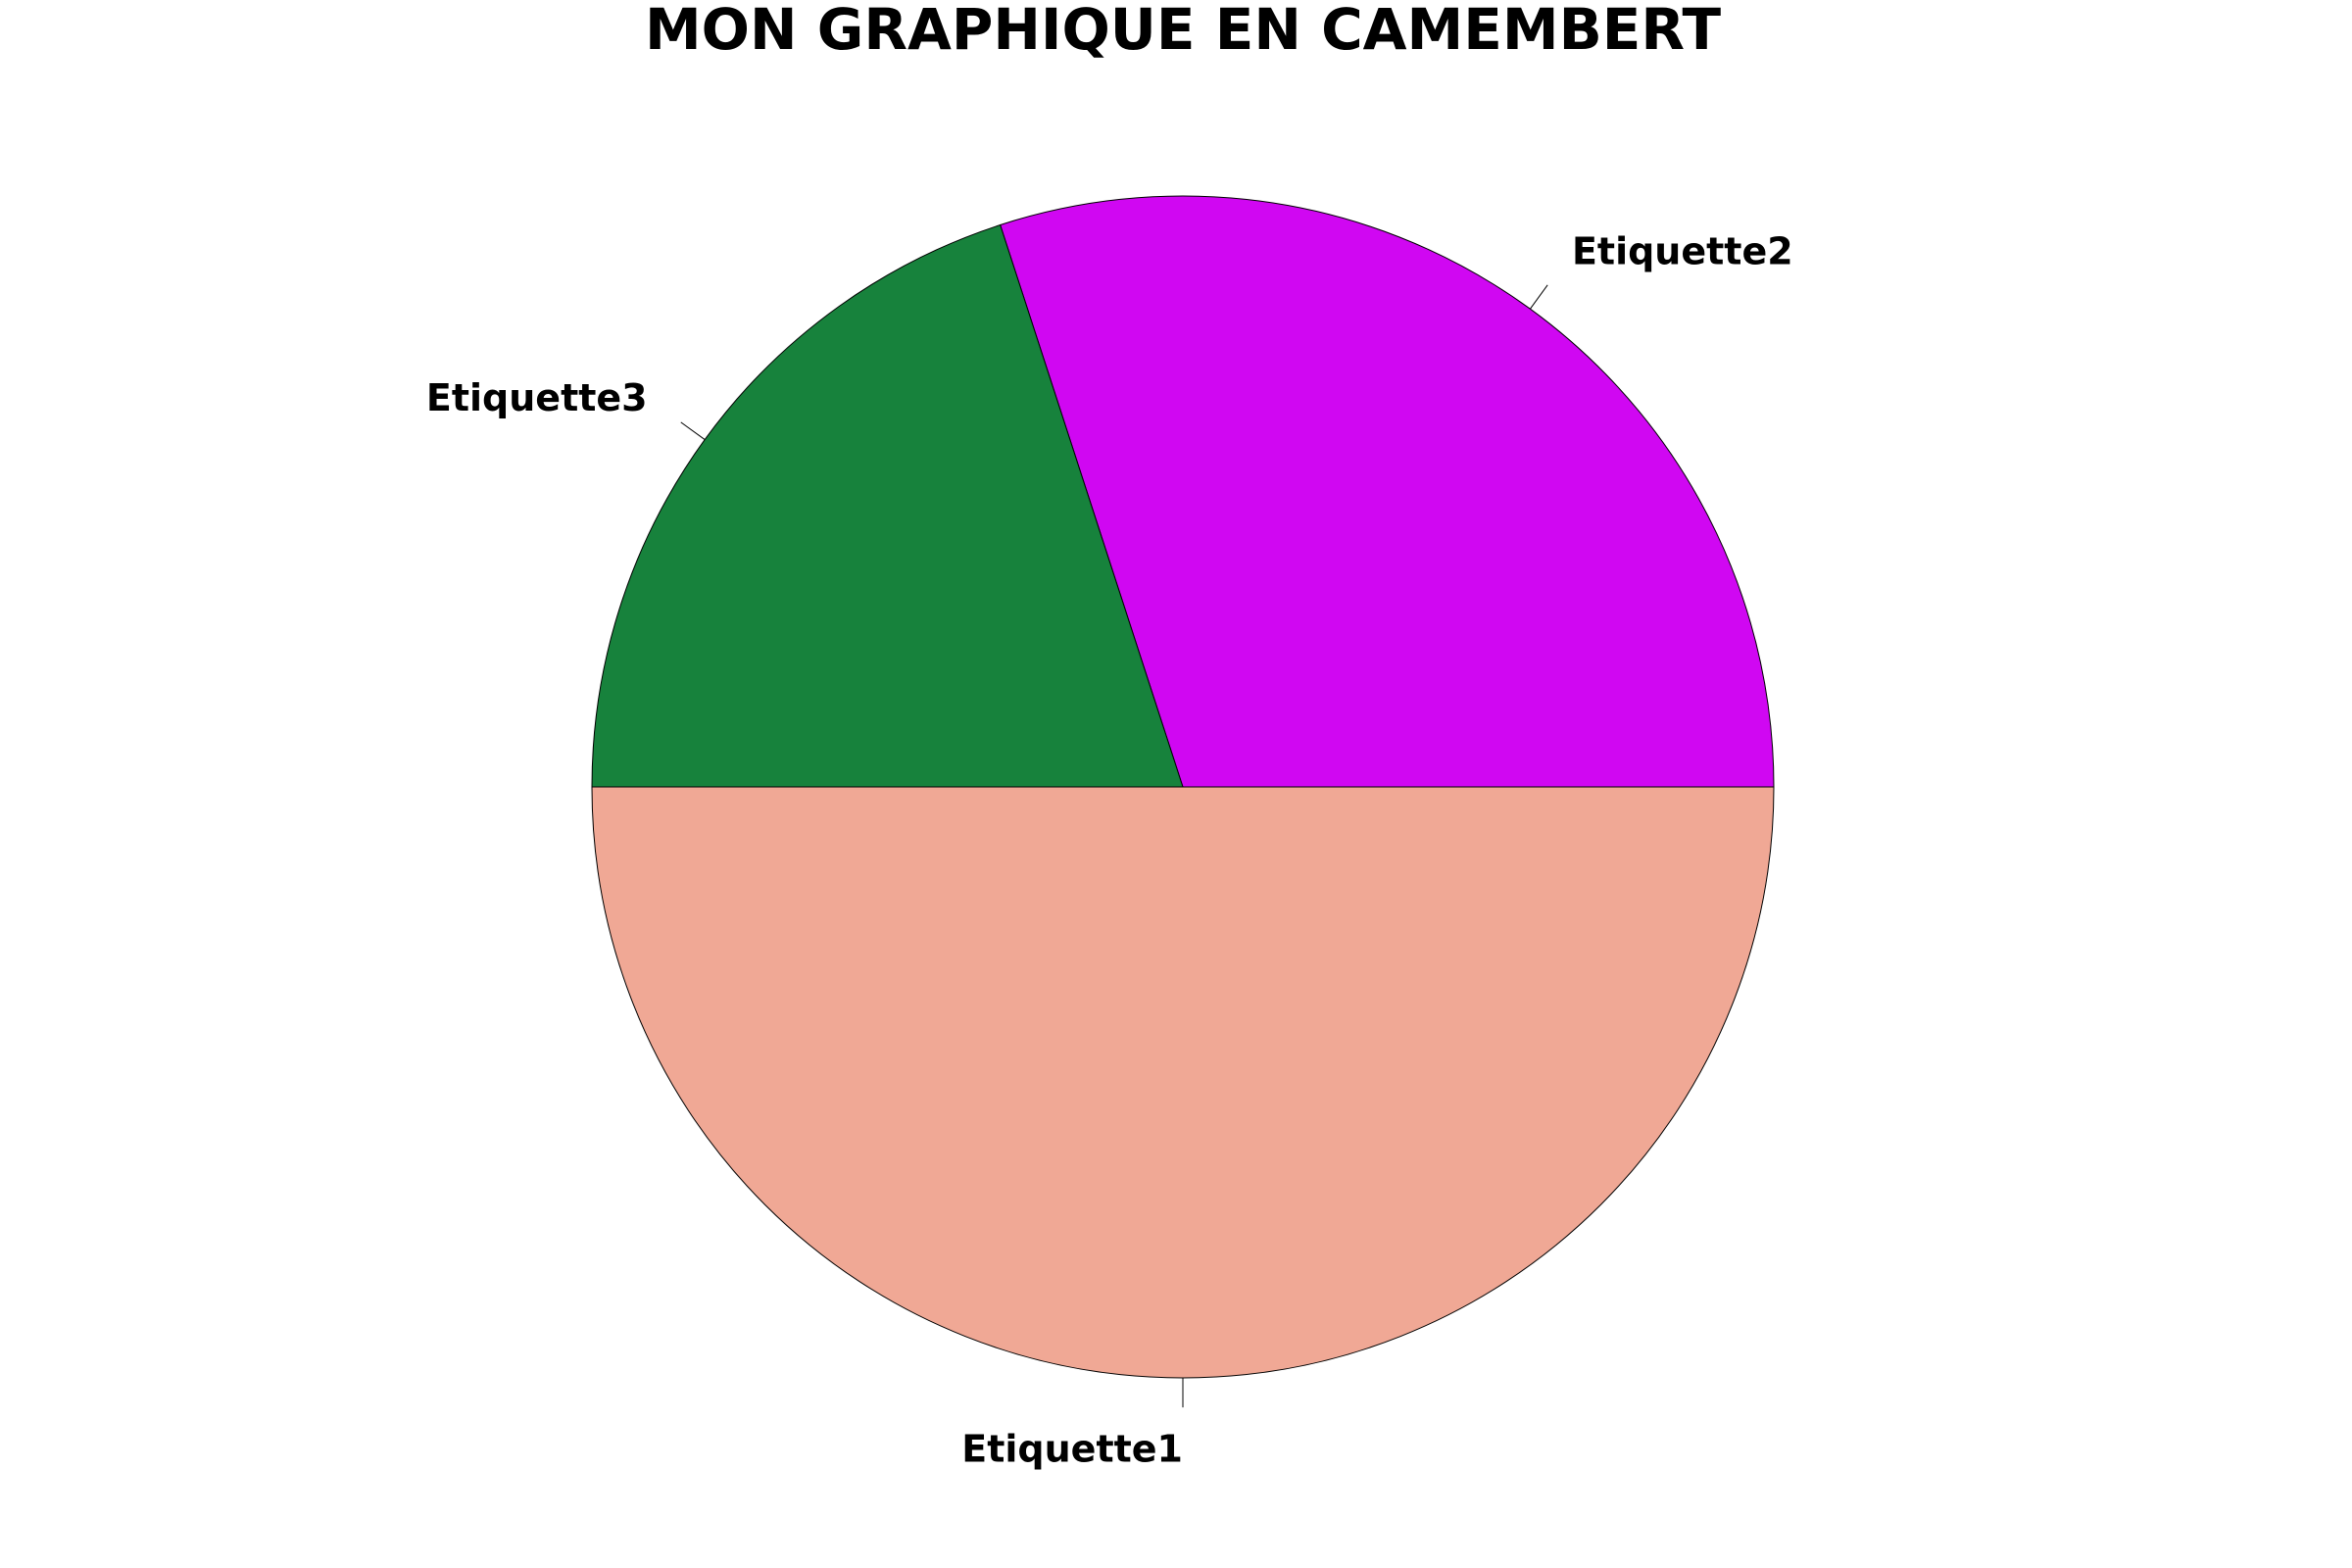 Image resolution: width=2352 pixels, height=1568 pixels. Describe the element at coordinates (537, 397) in the screenshot. I see `slice-label-etiquette3: Etiquette3` at that location.